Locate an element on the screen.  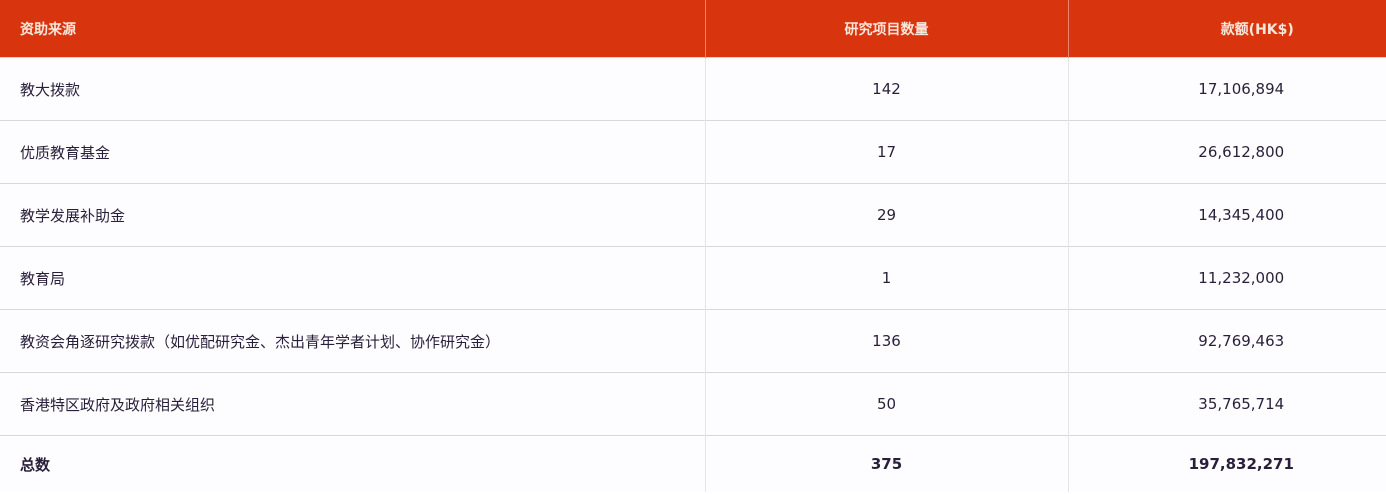
cell-count: 136 is located at coordinates (886, 341).